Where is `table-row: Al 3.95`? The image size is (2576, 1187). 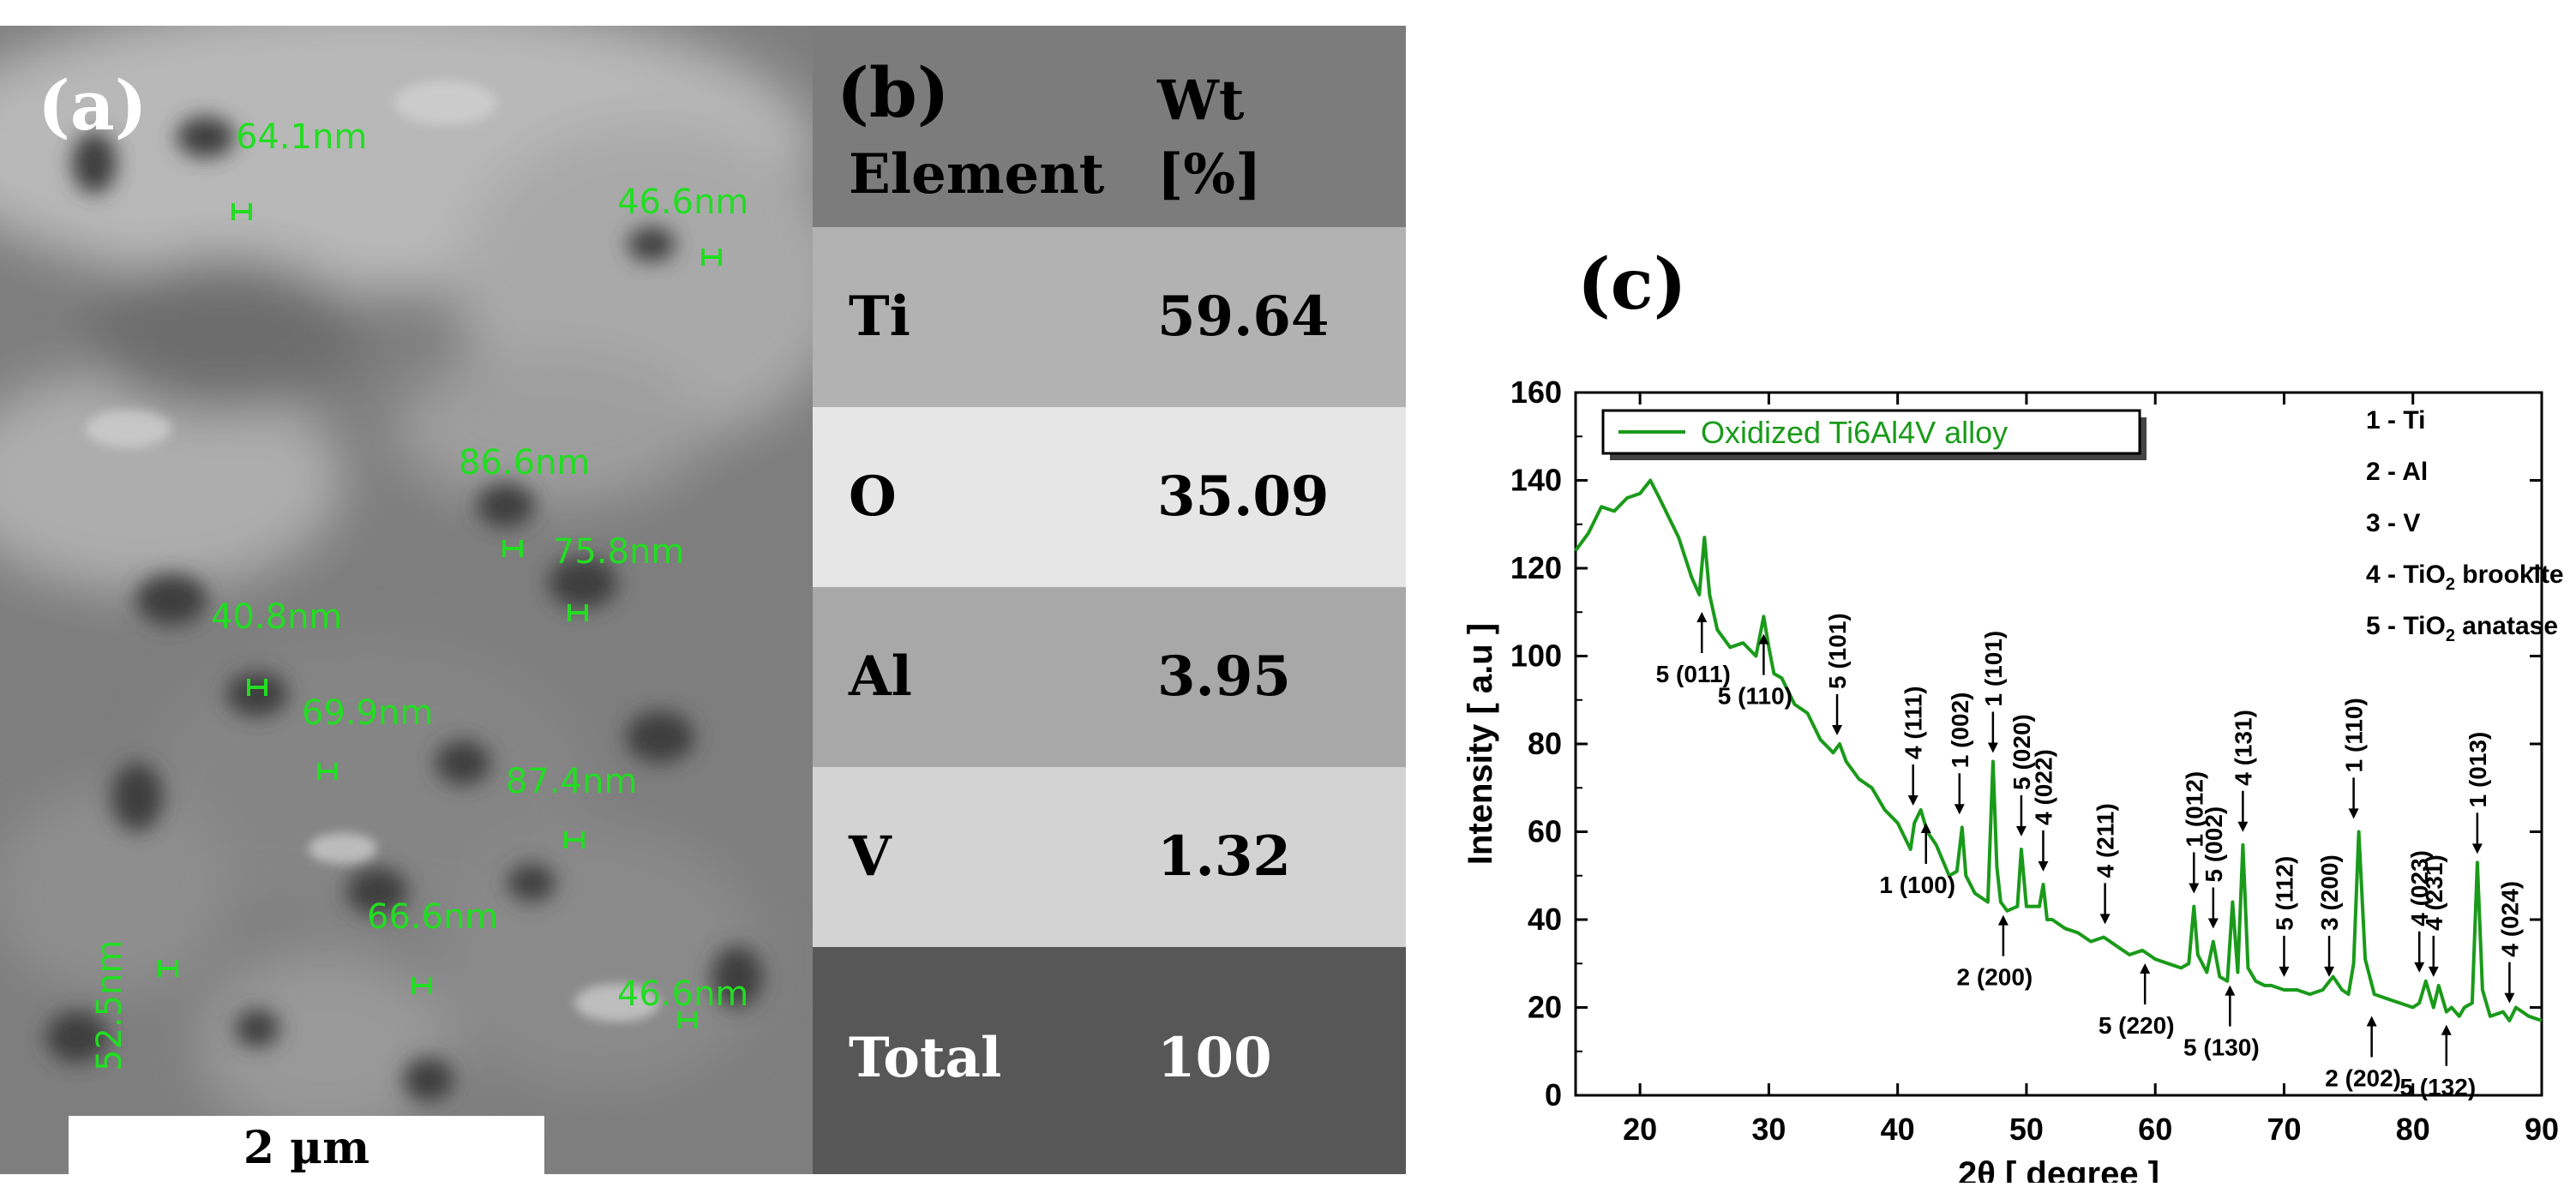
table-row: Al 3.95 is located at coordinates (1109, 677).